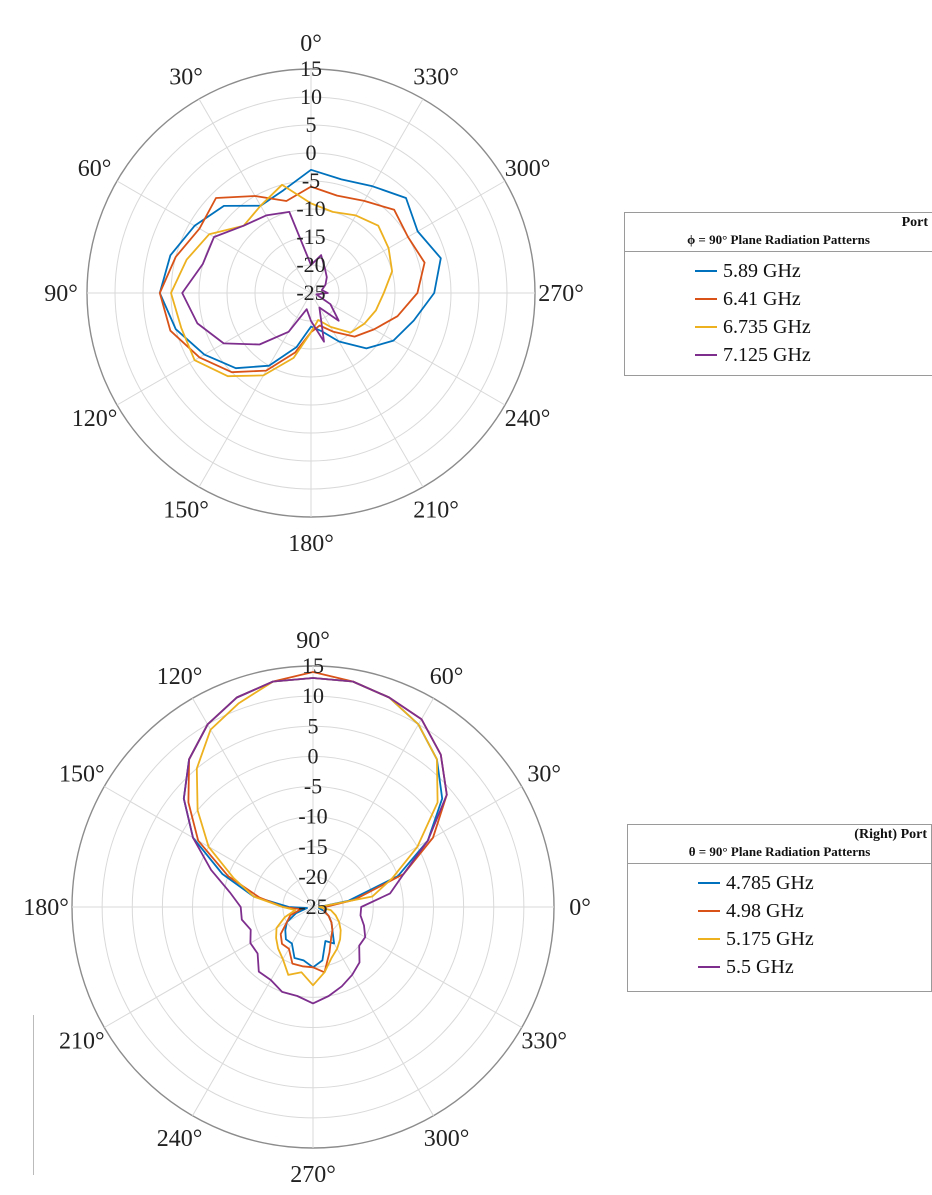 Image resolution: width=932 pixels, height=1195 pixels. I want to click on legend-entry-label: 4.785 GHz, so click(770, 882).